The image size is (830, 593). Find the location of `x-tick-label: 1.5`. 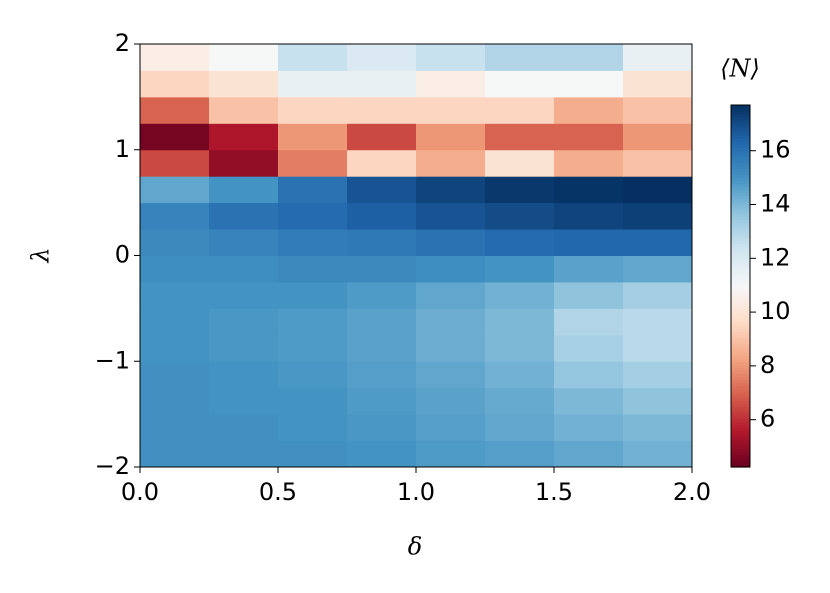

x-tick-label: 1.5 is located at coordinates (554, 492).